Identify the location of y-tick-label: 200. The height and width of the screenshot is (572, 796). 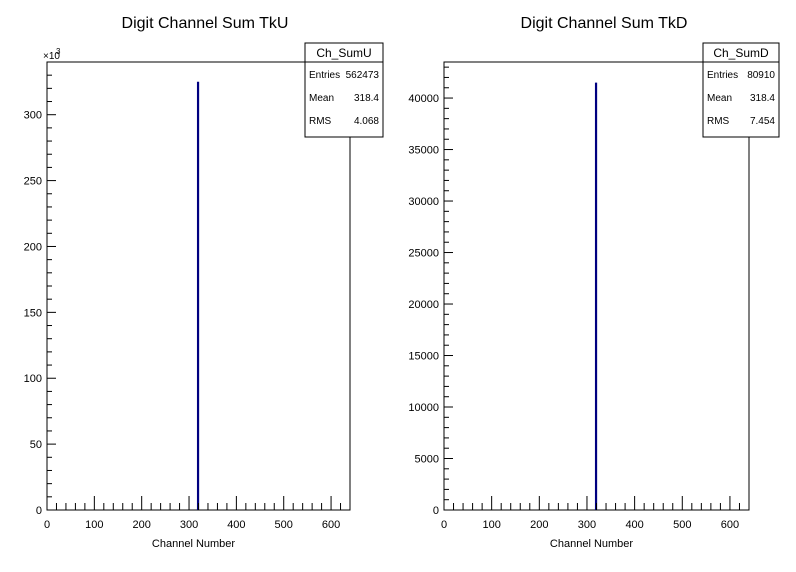
(33, 247).